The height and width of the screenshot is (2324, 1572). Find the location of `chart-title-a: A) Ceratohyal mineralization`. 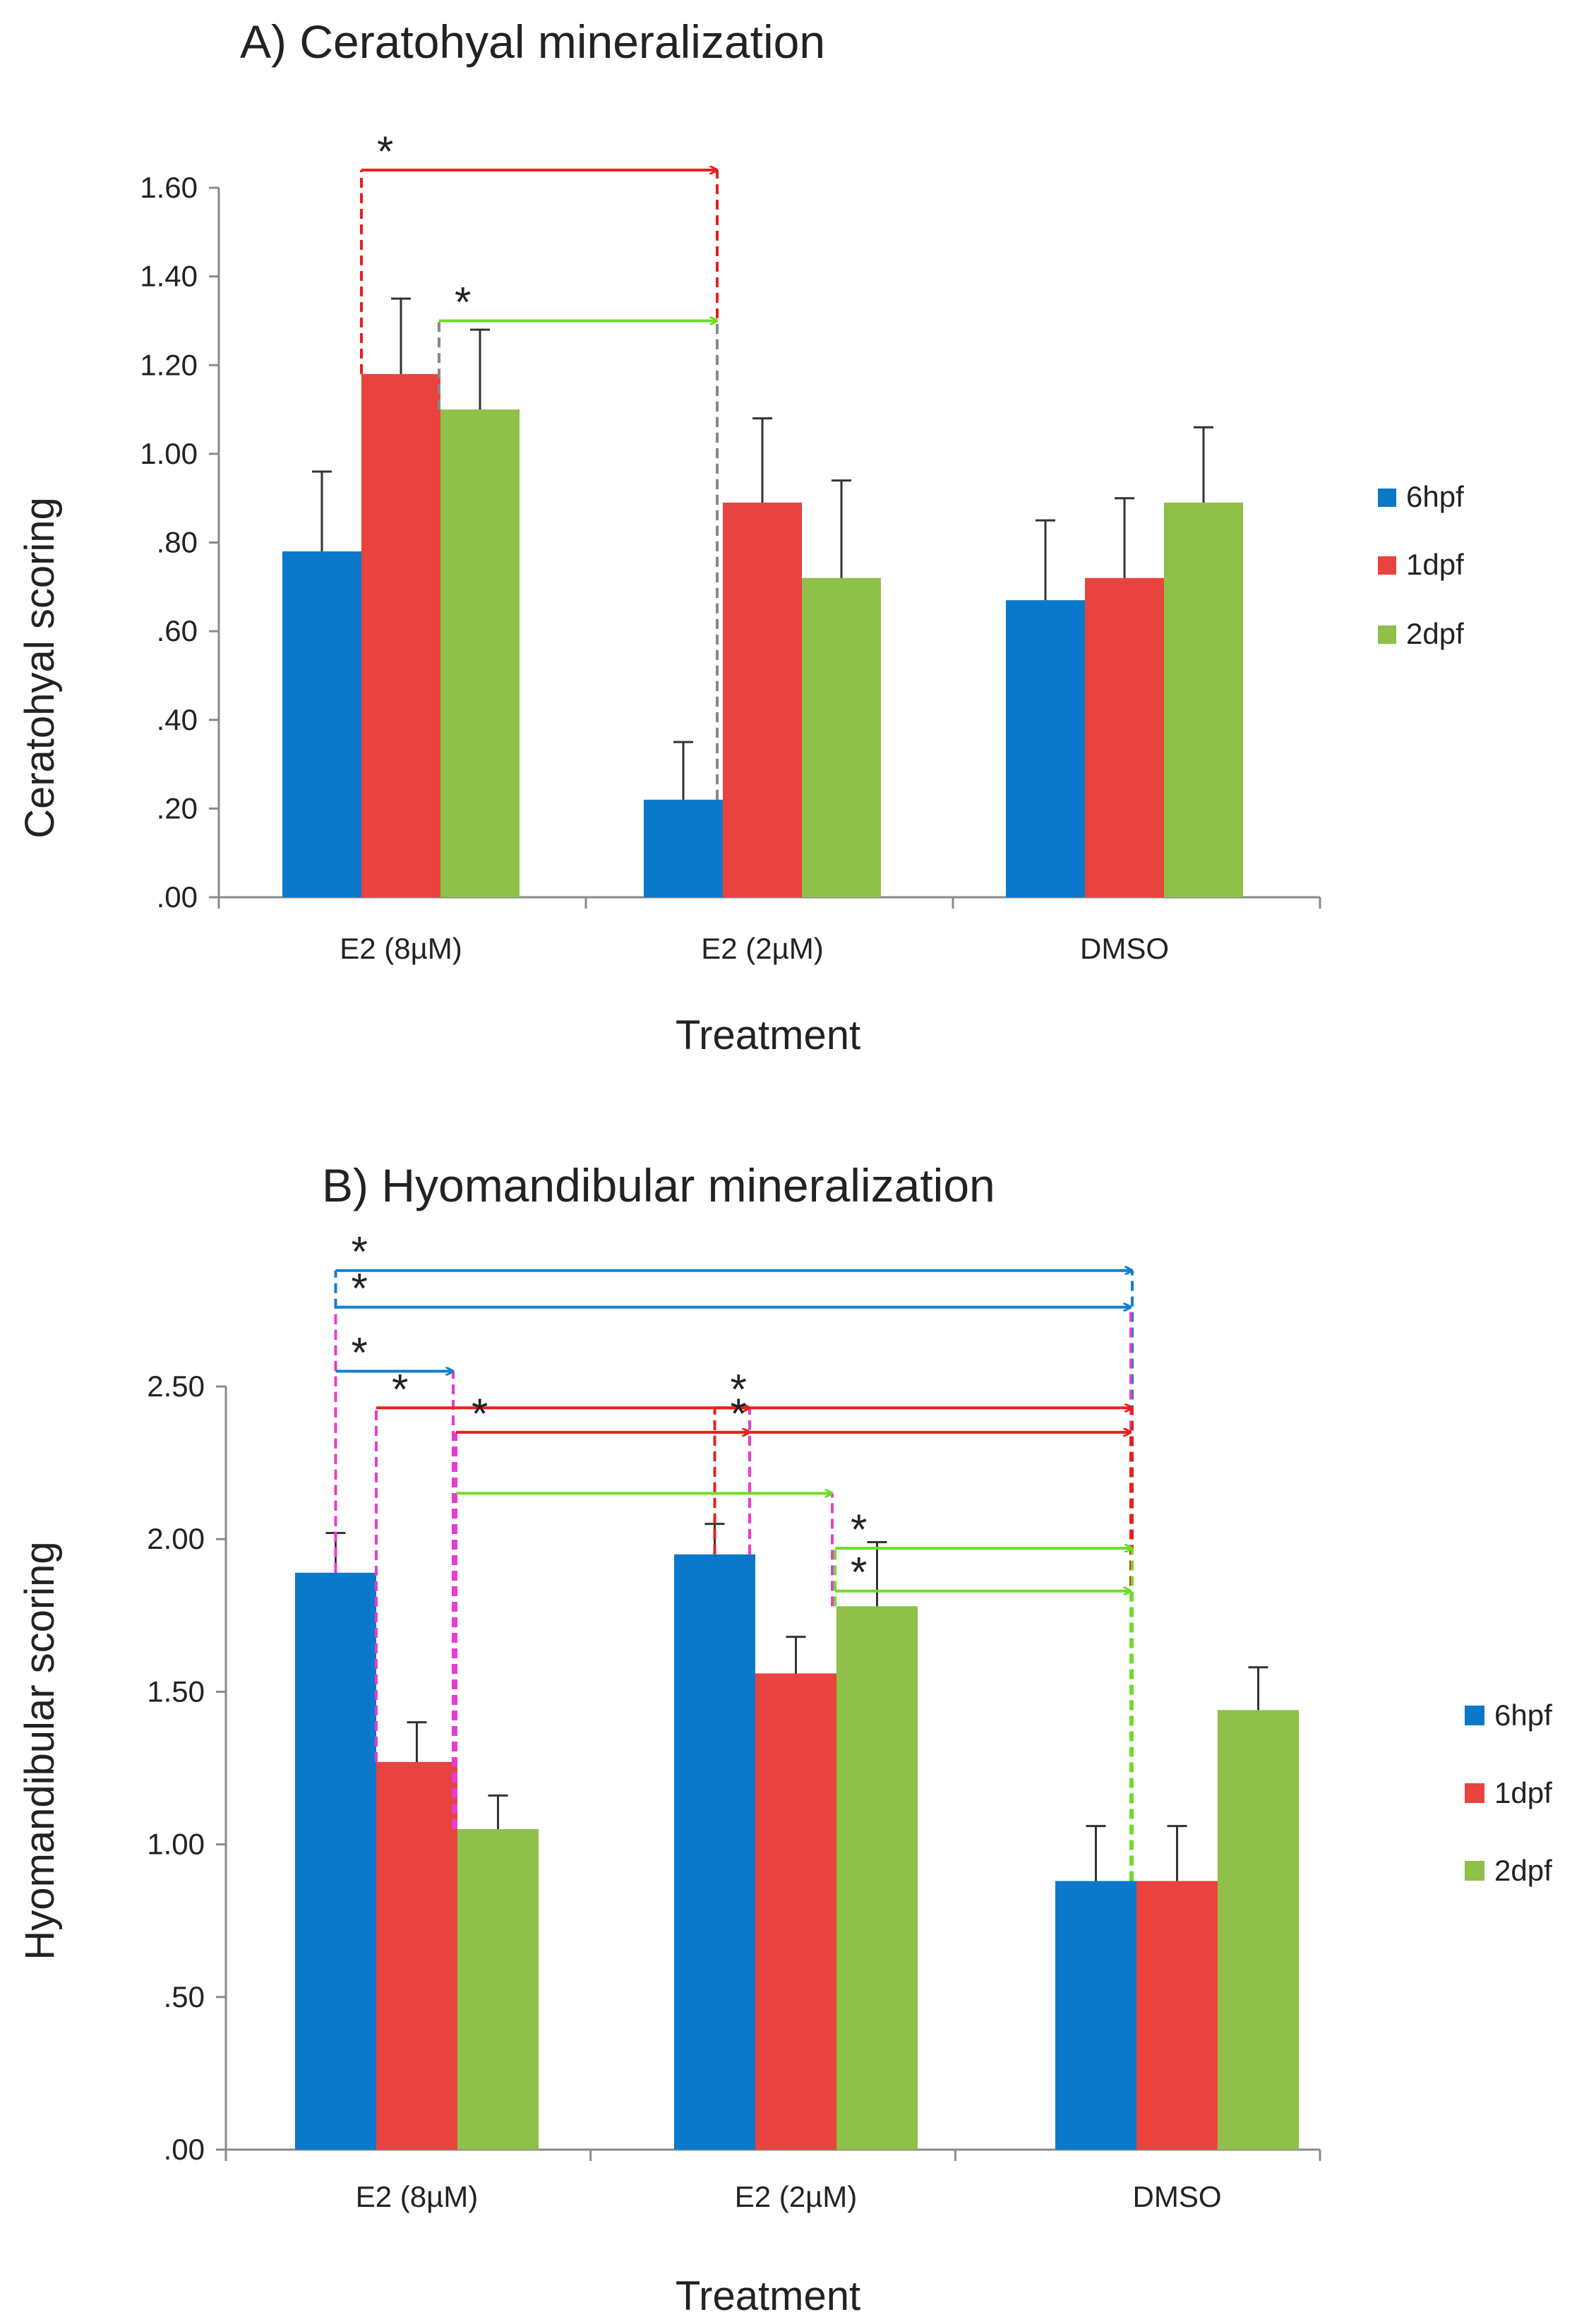

chart-title-a: A) Ceratohyal mineralization is located at coordinates (532, 42).